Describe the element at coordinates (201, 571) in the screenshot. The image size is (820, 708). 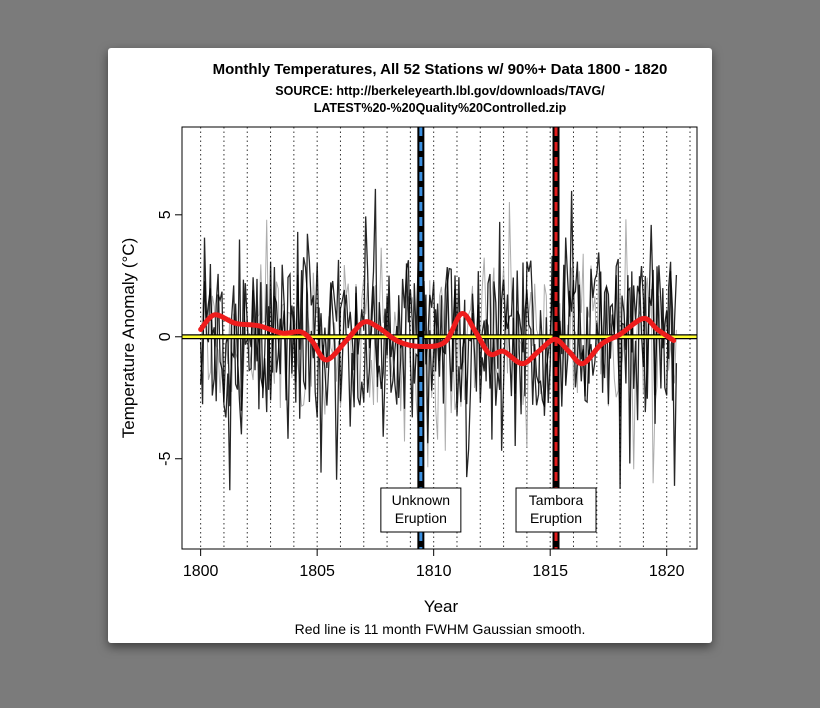
I see `x-tick-label: 1800` at that location.